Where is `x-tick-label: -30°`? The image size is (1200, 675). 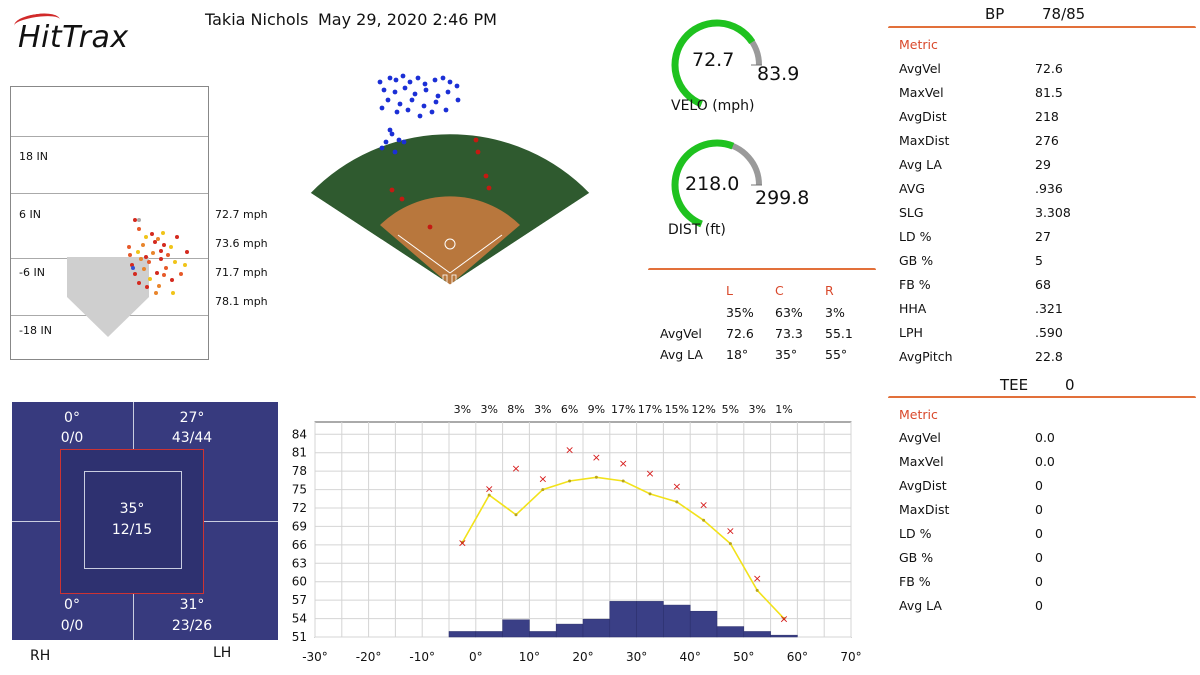
x-tick-label: -30° is located at coordinates (315, 657).